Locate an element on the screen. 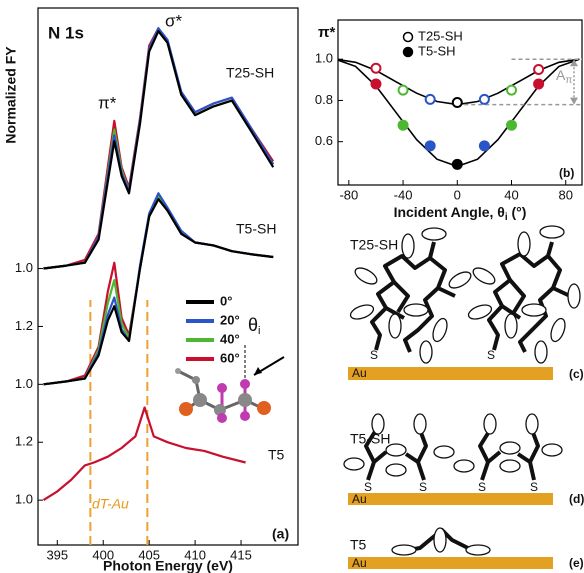  panel-label: (a) is located at coordinates (280, 534).